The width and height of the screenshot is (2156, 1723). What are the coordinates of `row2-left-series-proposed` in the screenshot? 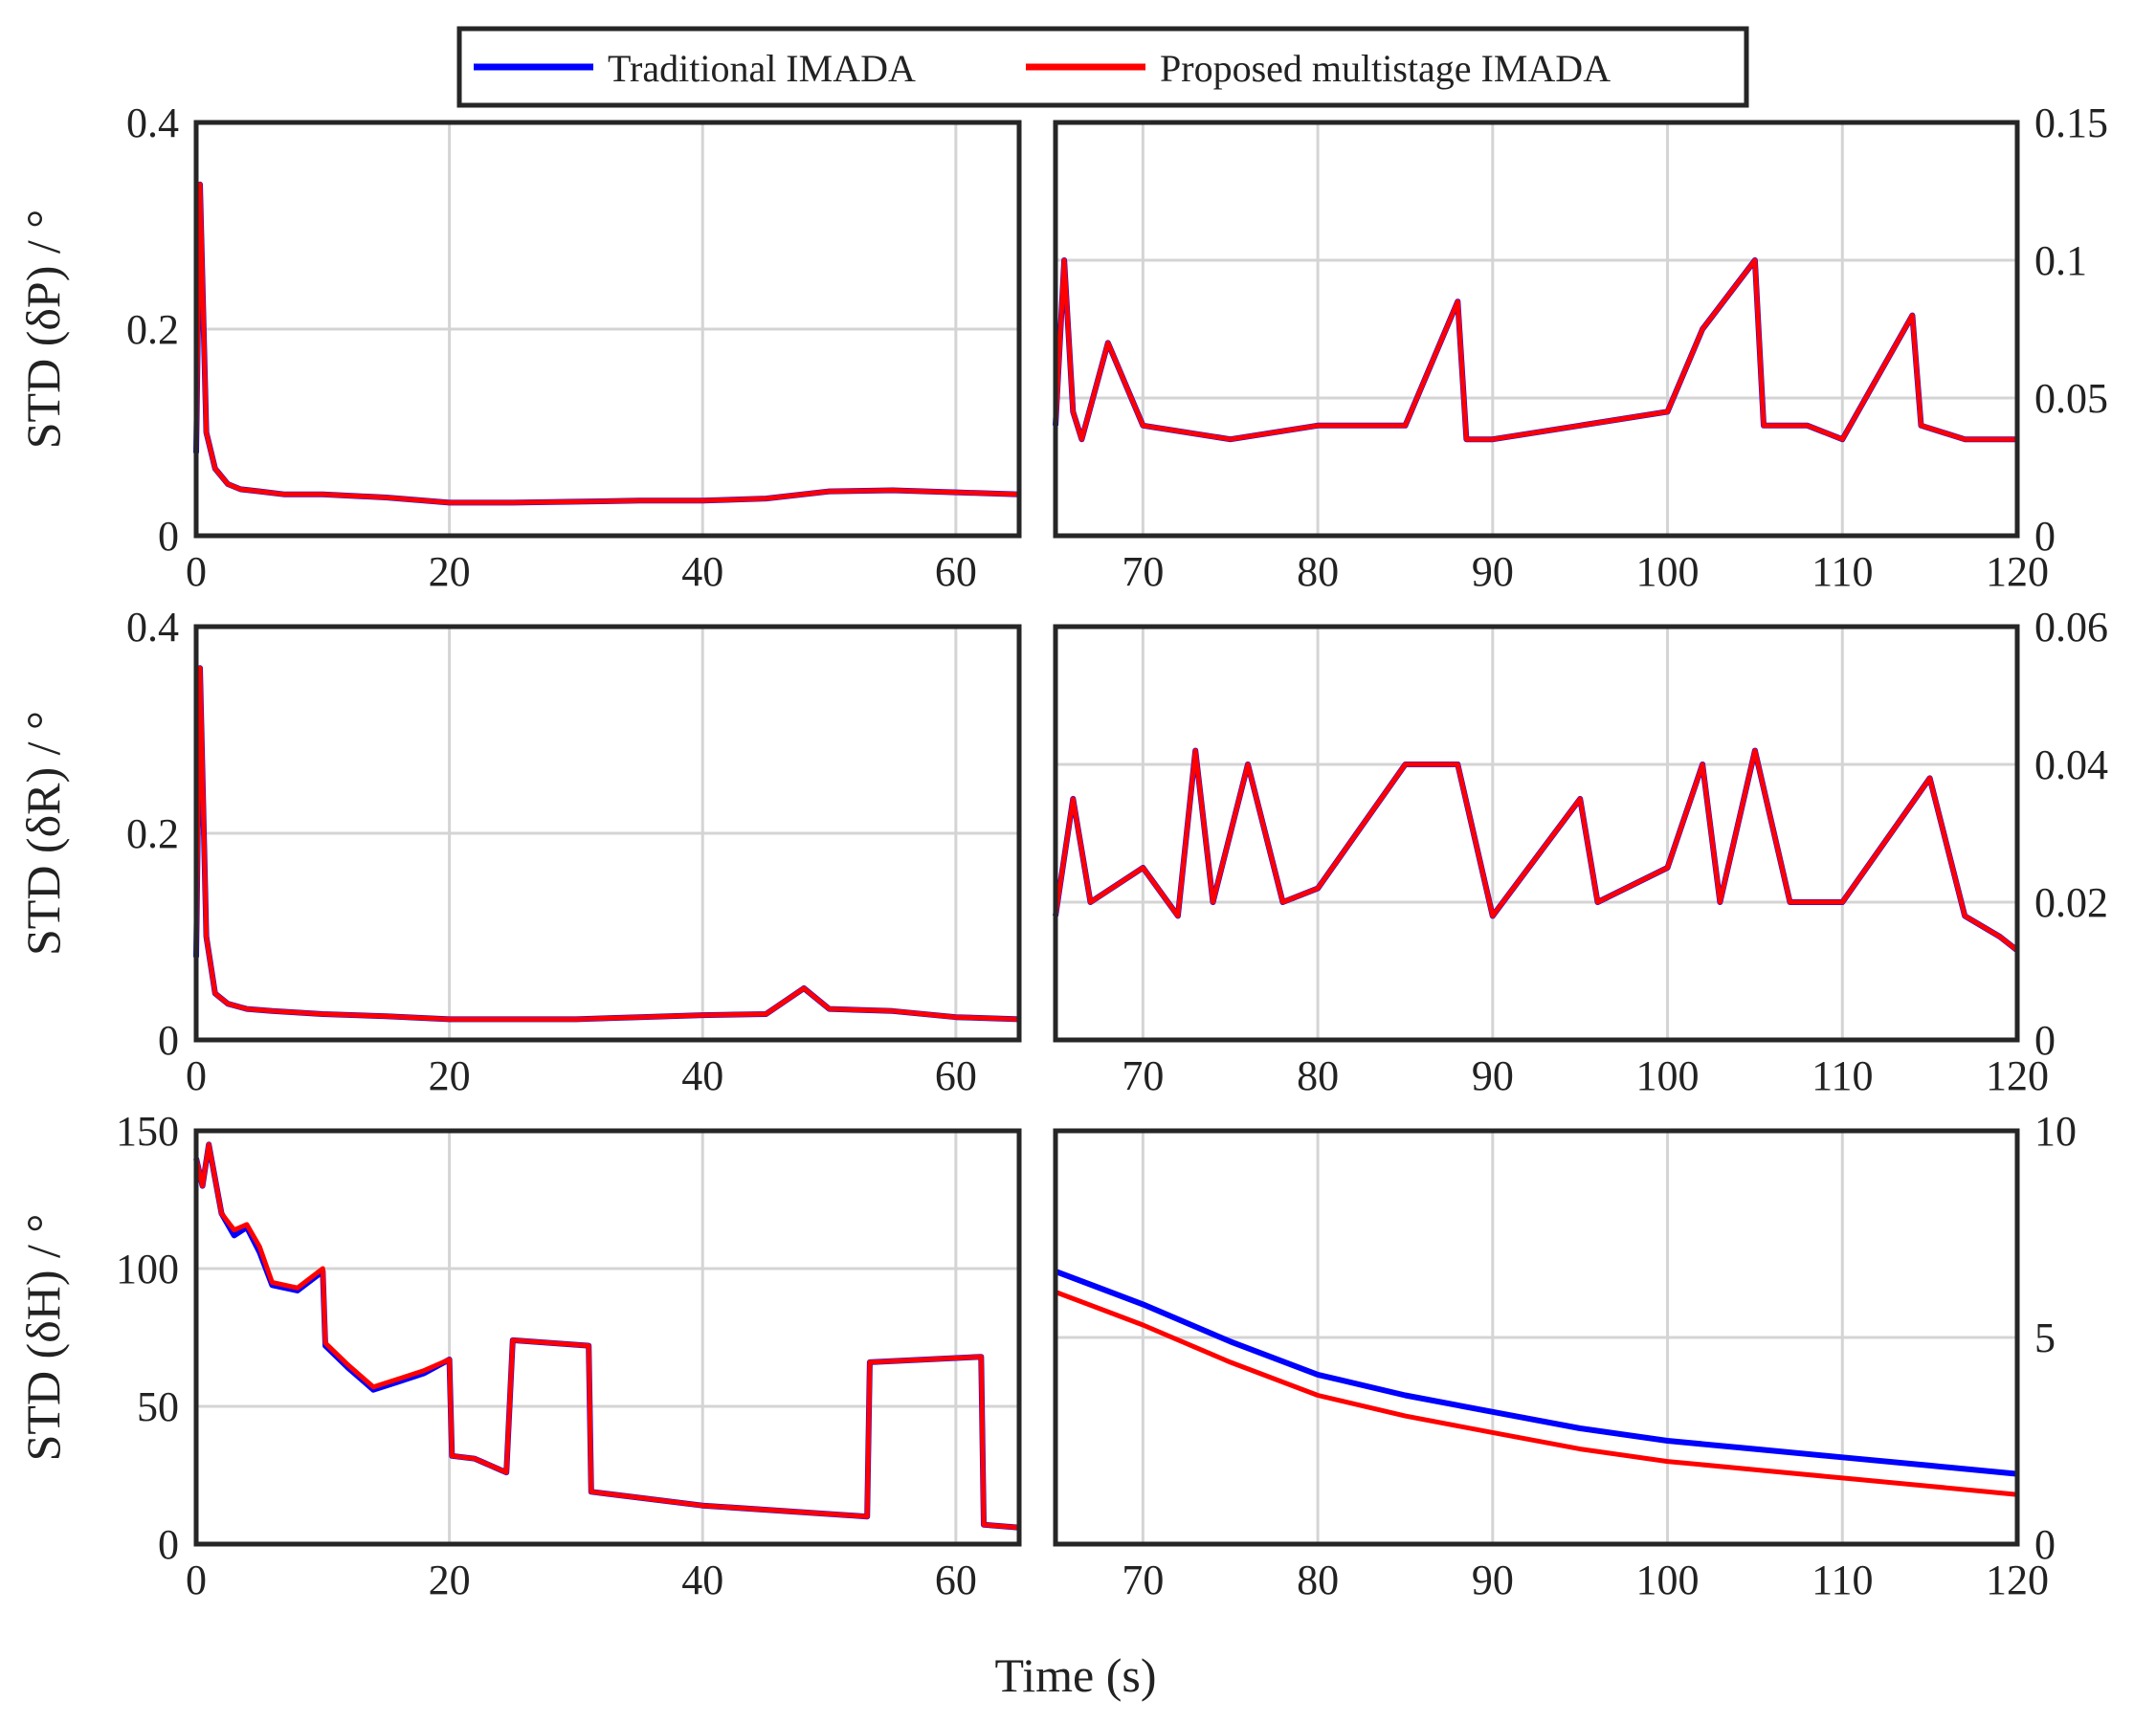 It's located at (606, 843).